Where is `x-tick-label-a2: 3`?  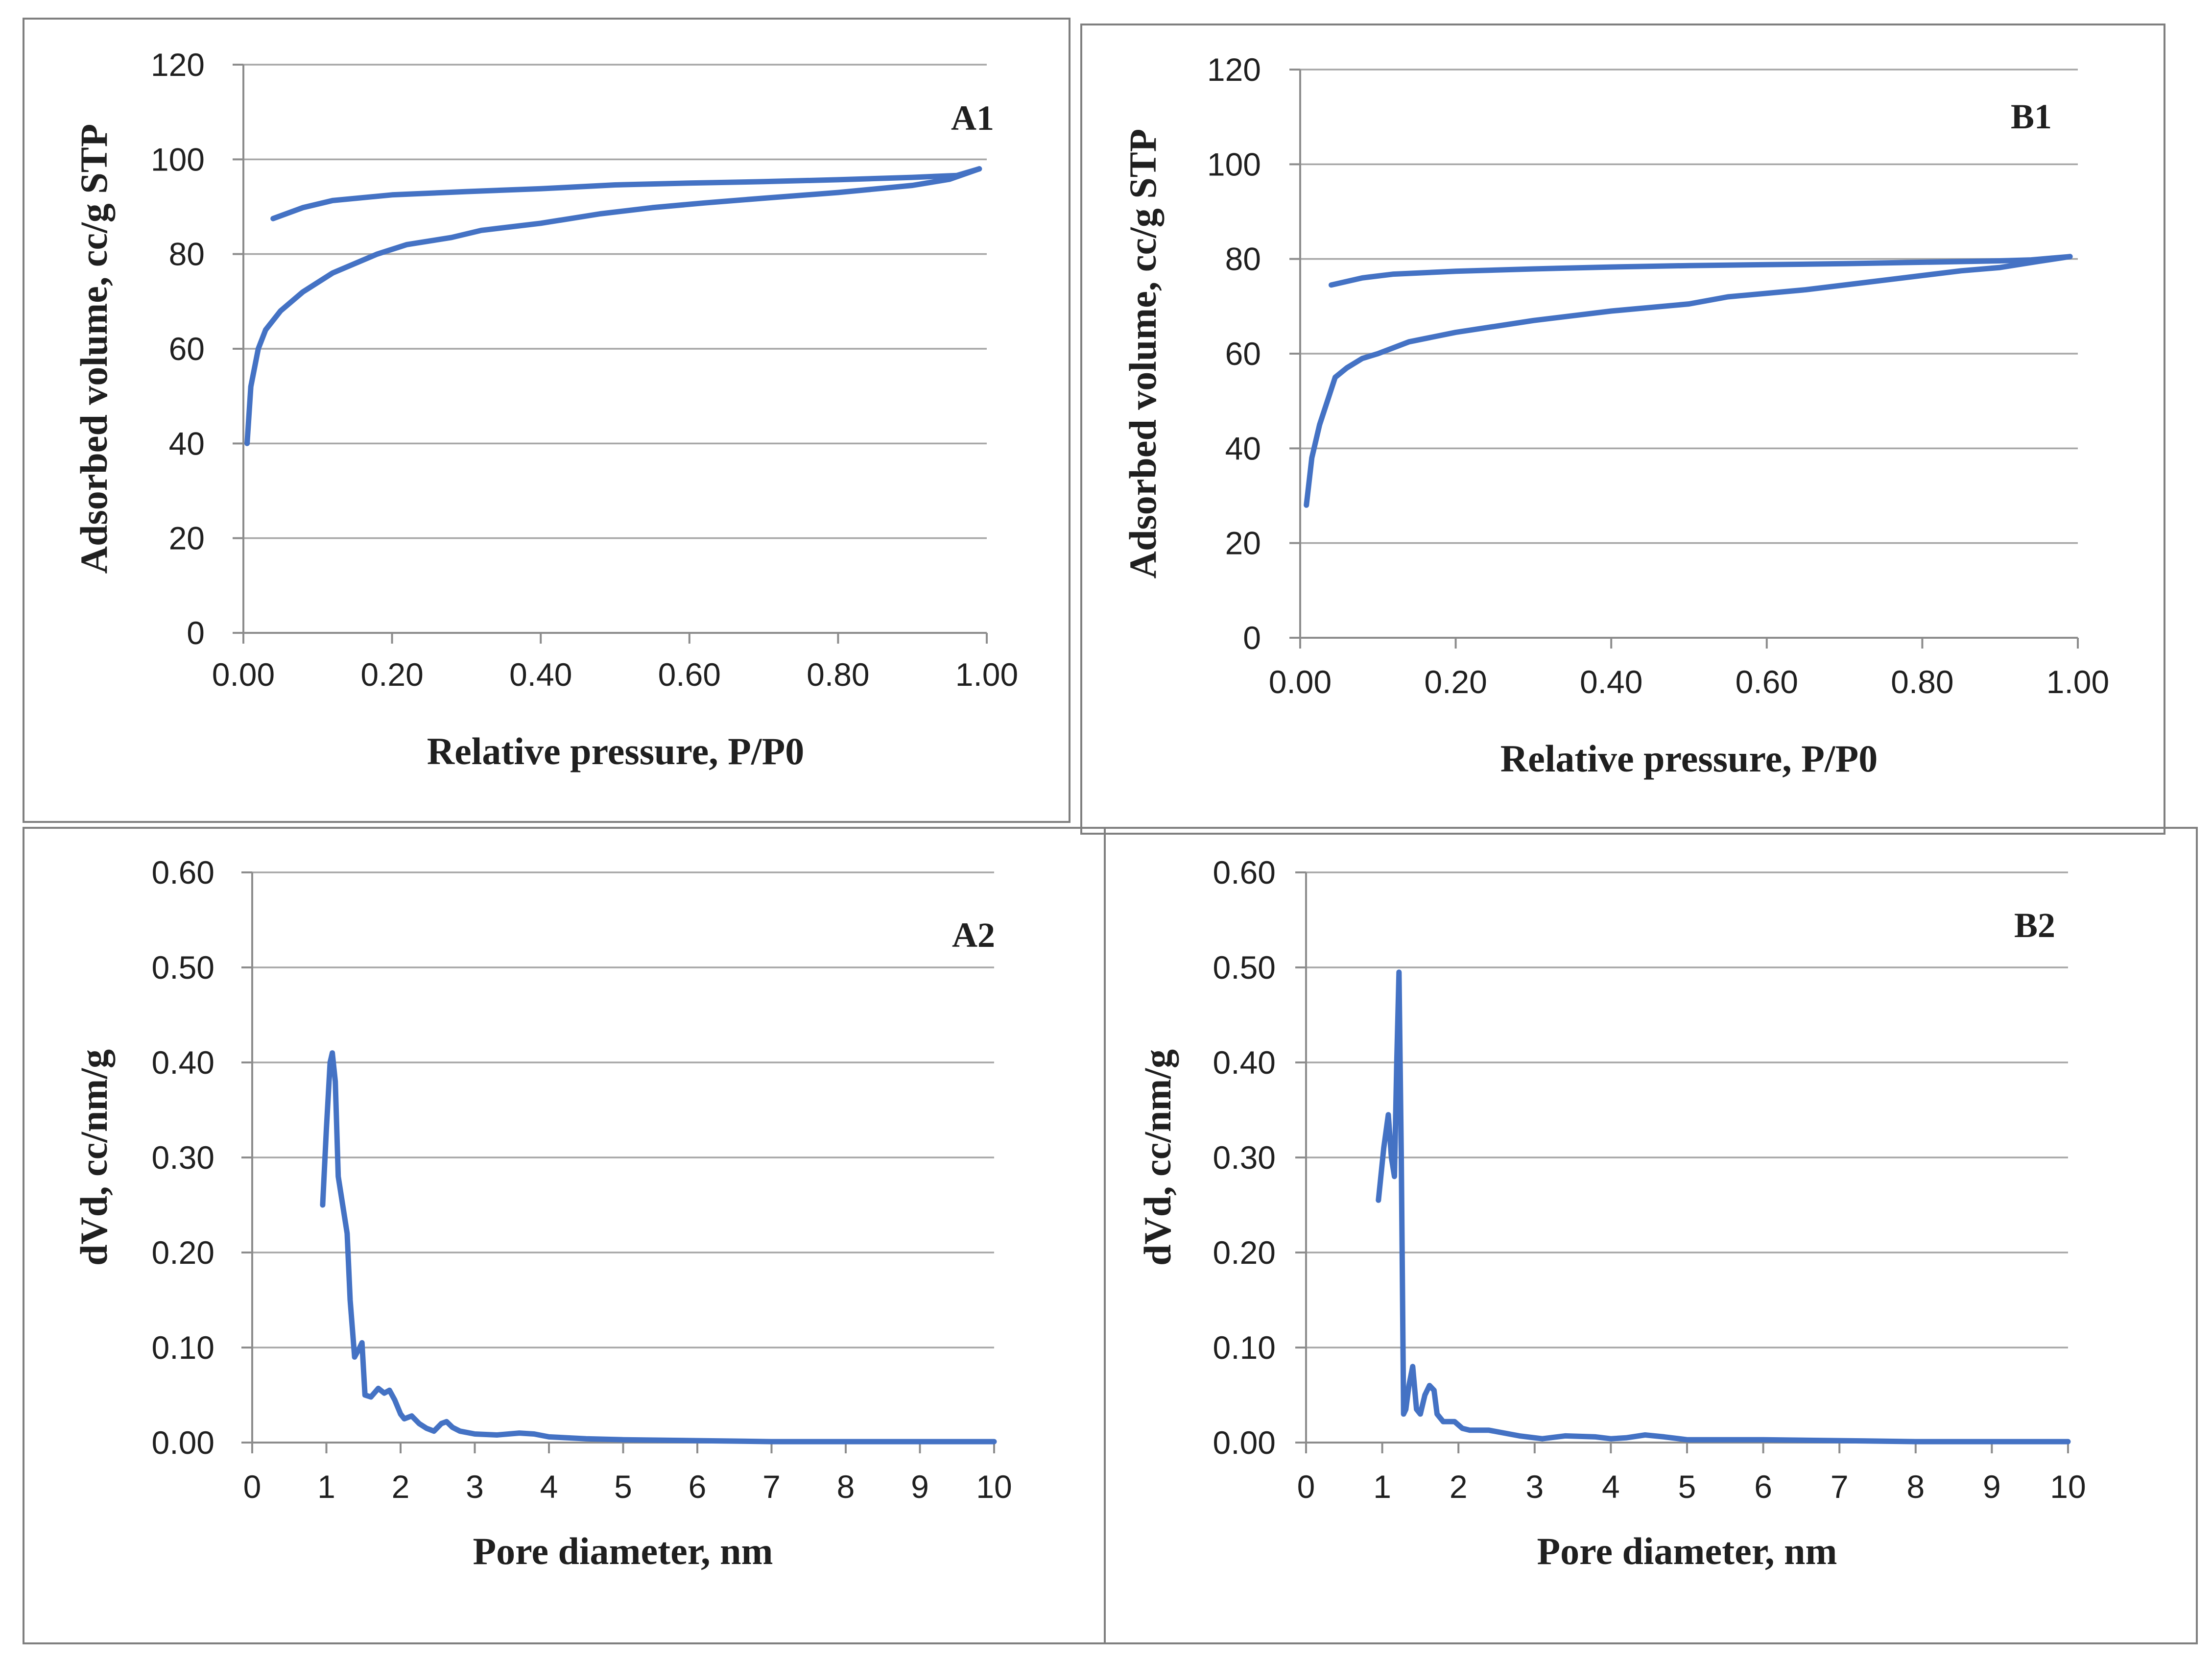
x-tick-label-a2: 3 is located at coordinates (475, 1487).